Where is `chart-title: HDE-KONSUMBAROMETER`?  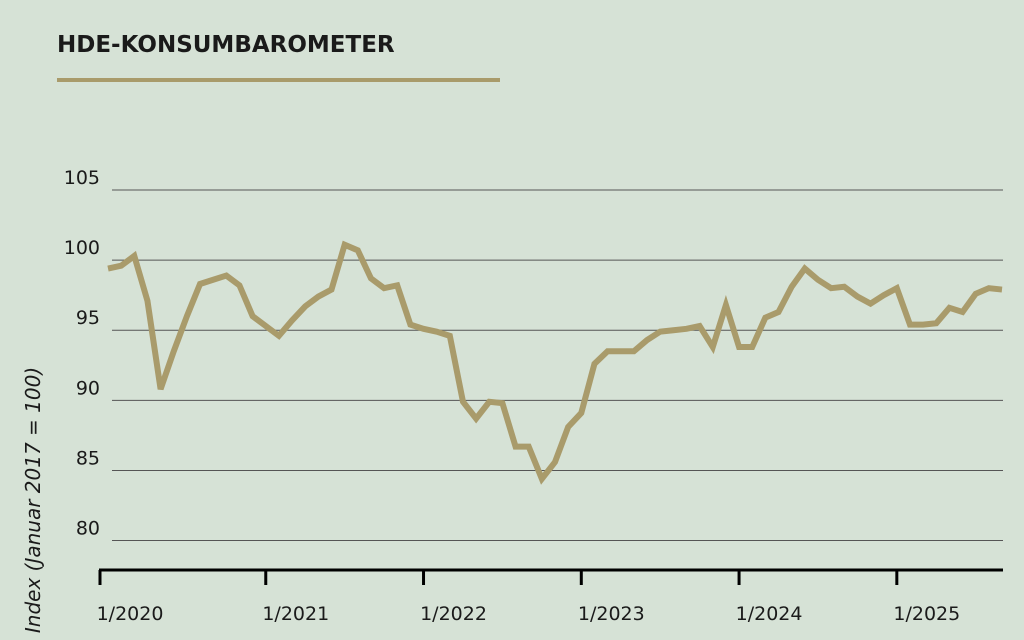
chart-title: HDE-KONSUMBAROMETER is located at coordinates (226, 45).